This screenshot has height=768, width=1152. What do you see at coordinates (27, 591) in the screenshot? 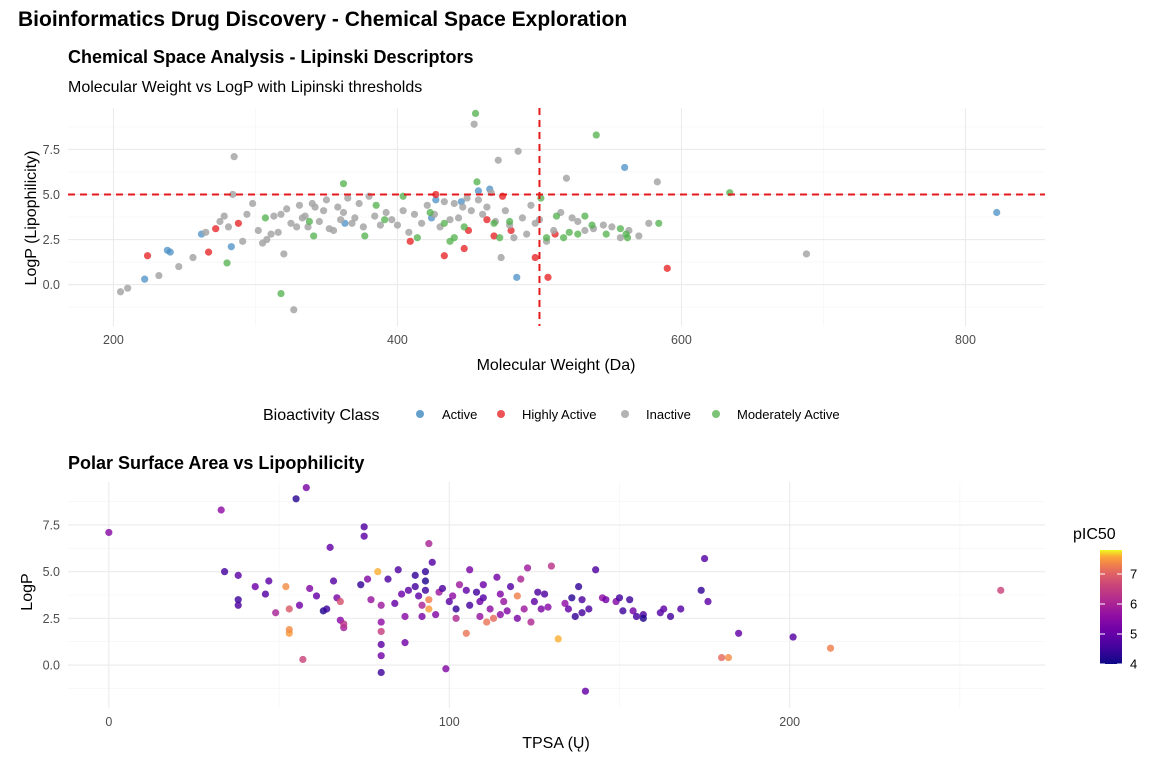
I see `tpsa-y-axis-label: LogP` at bounding box center [27, 591].